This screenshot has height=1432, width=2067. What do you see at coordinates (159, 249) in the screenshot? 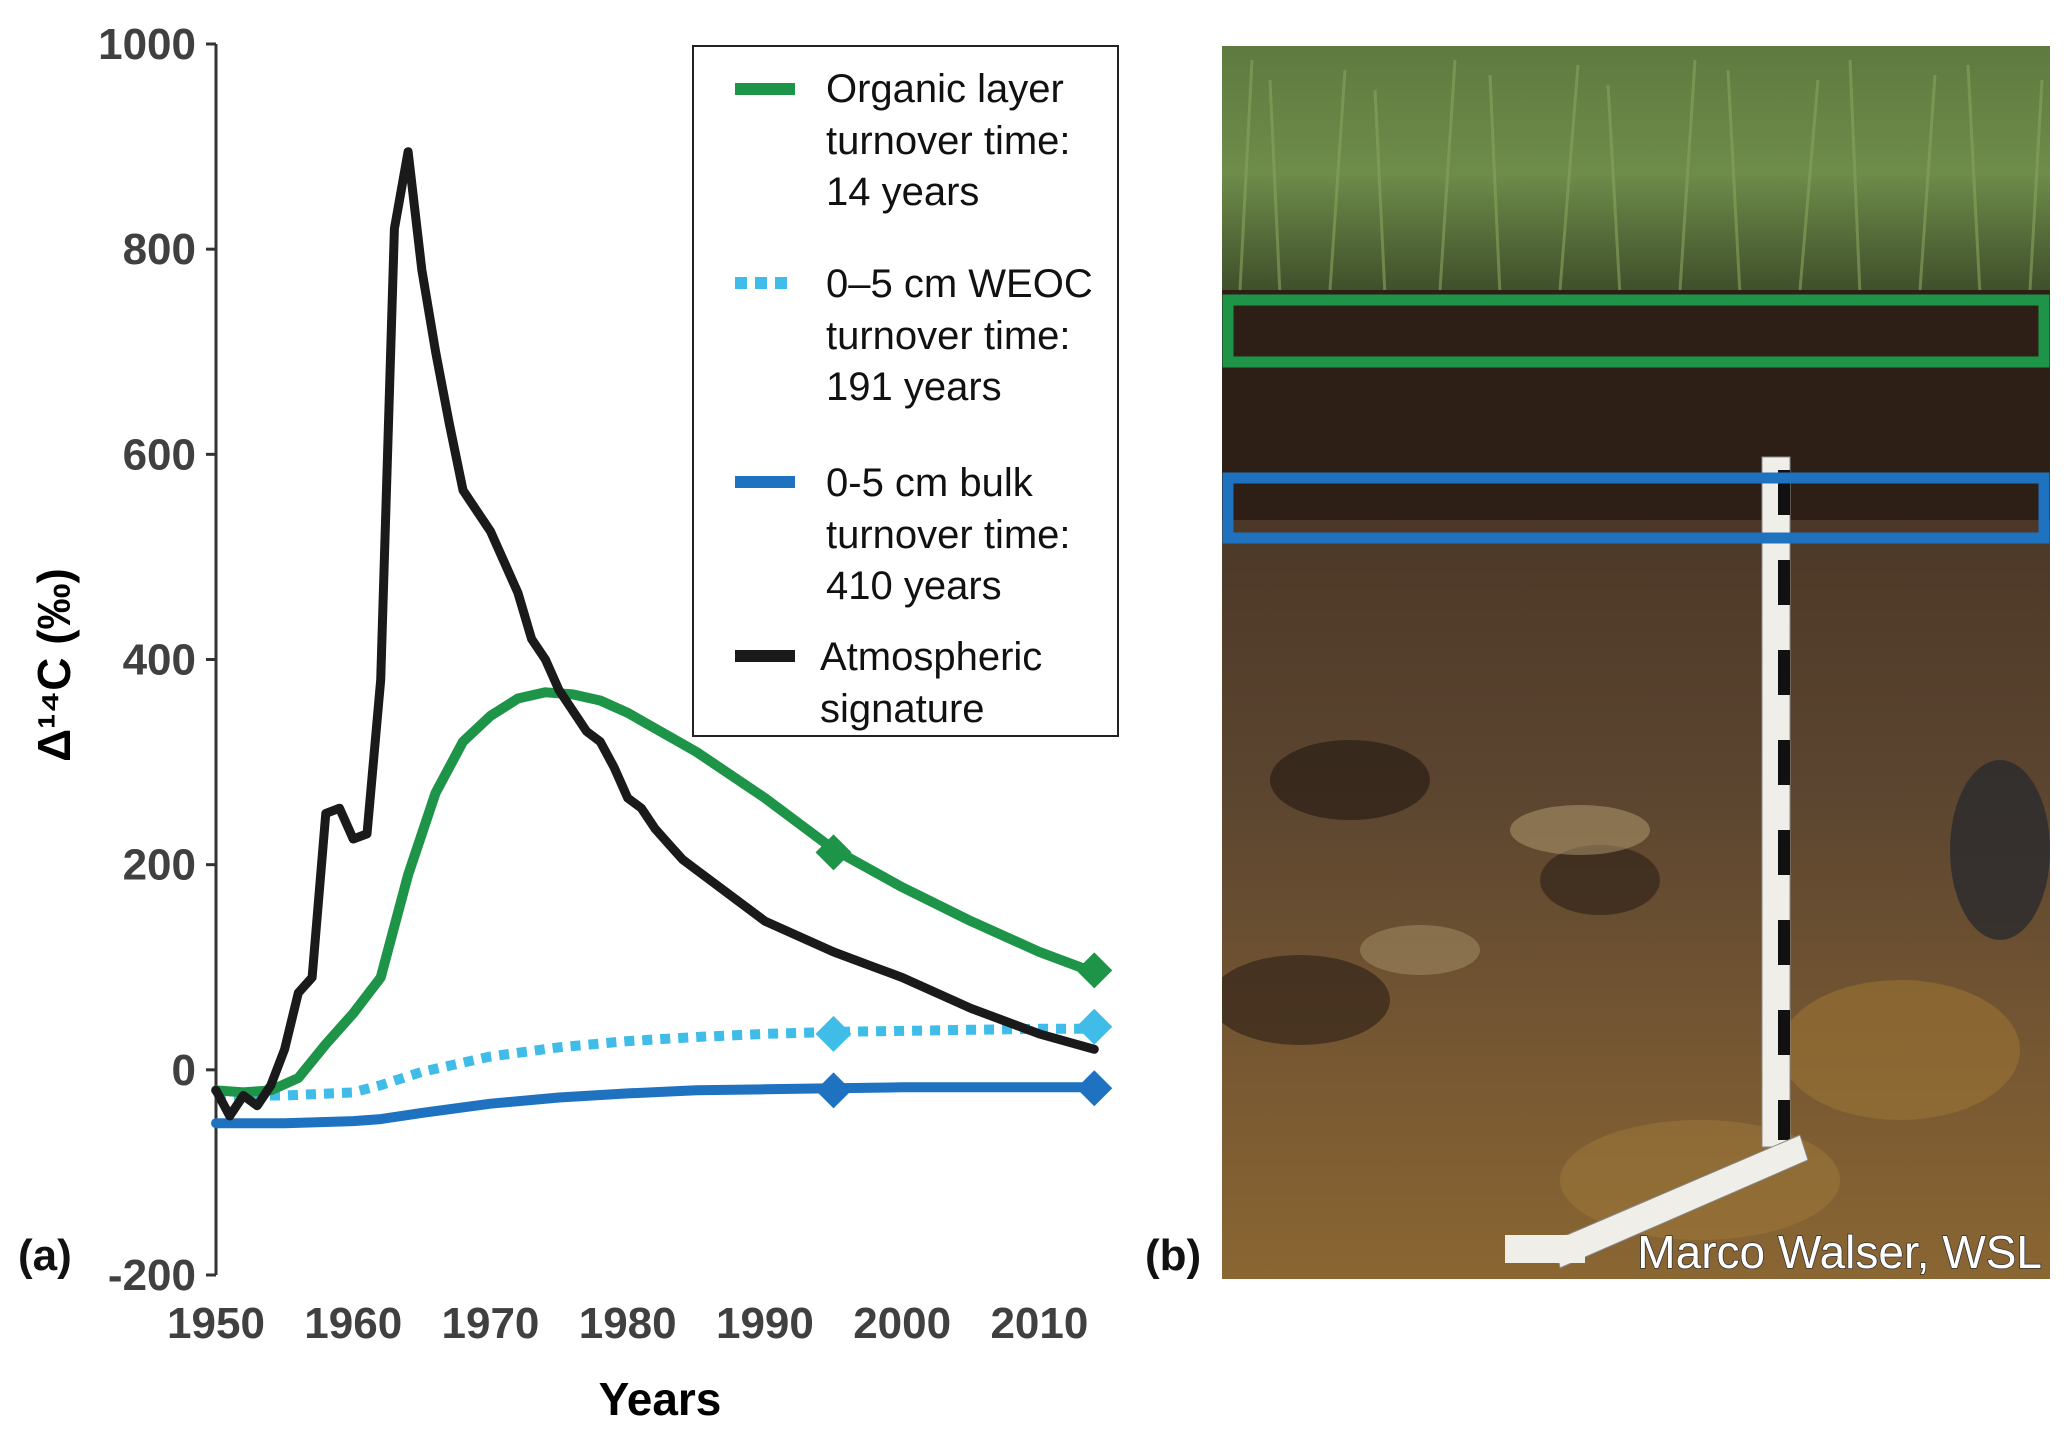
I see `y-tick-label: 800` at bounding box center [159, 249].